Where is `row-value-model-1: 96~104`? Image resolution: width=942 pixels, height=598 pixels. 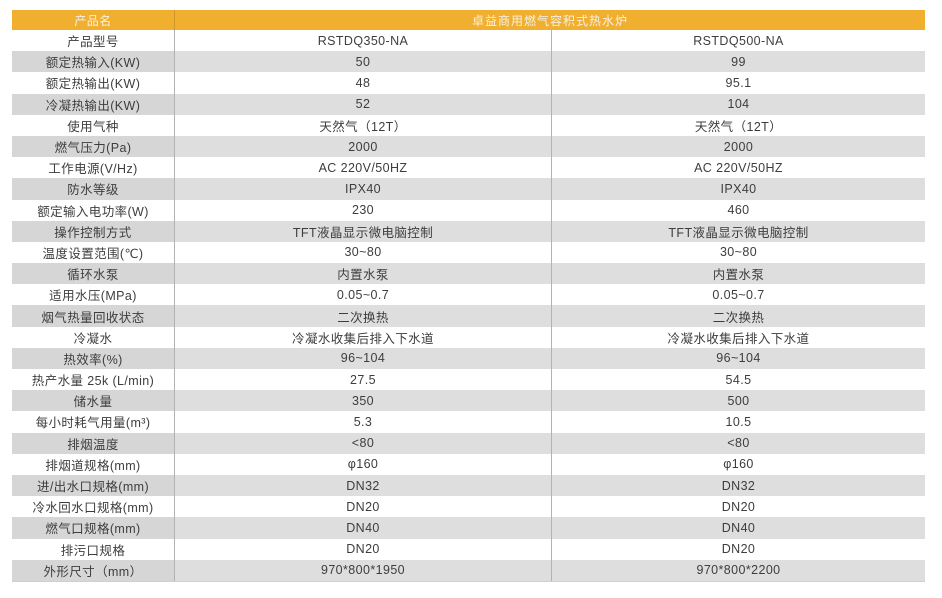
row-value-model-1: 96~104 is located at coordinates (363, 358).